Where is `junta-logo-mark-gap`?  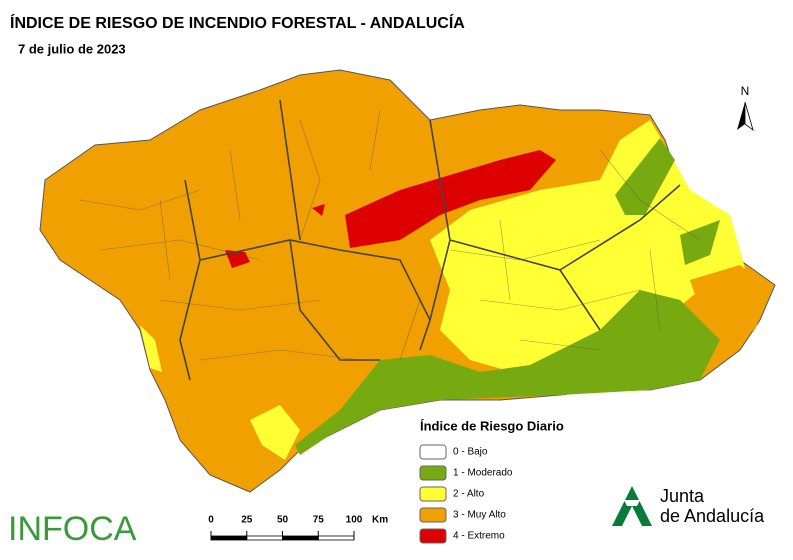
junta-logo-mark-gap is located at coordinates (632, 503).